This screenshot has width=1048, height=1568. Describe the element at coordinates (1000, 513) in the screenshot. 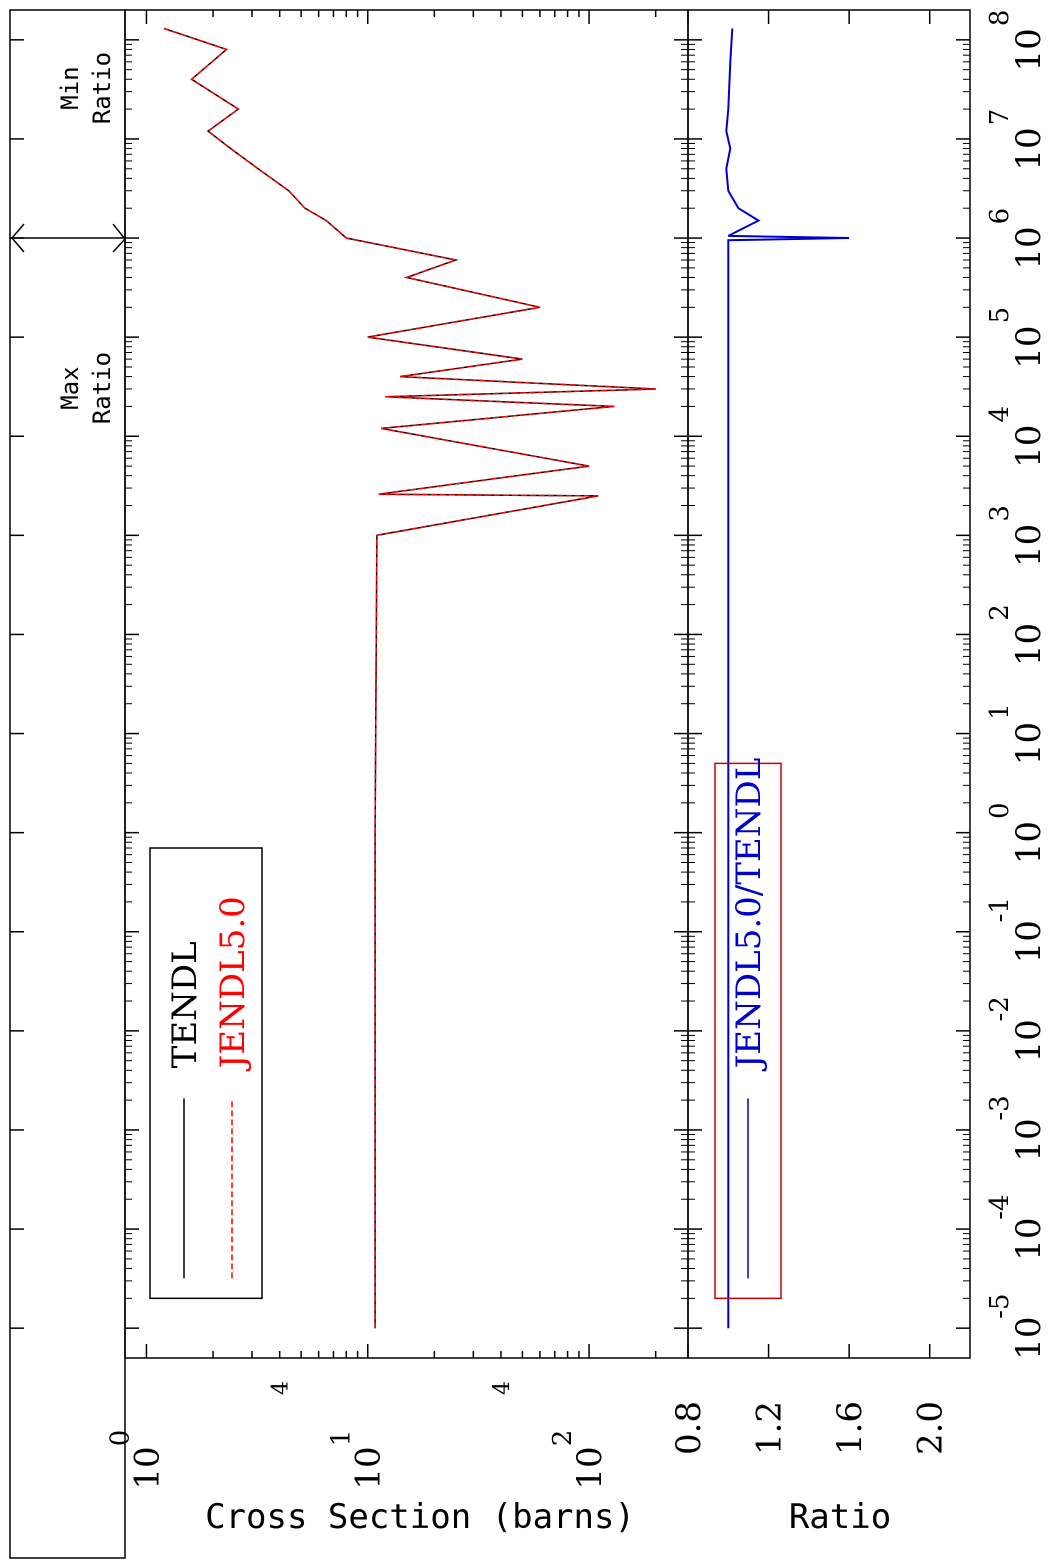

I see `x-tick-label-exponent: 3` at that location.